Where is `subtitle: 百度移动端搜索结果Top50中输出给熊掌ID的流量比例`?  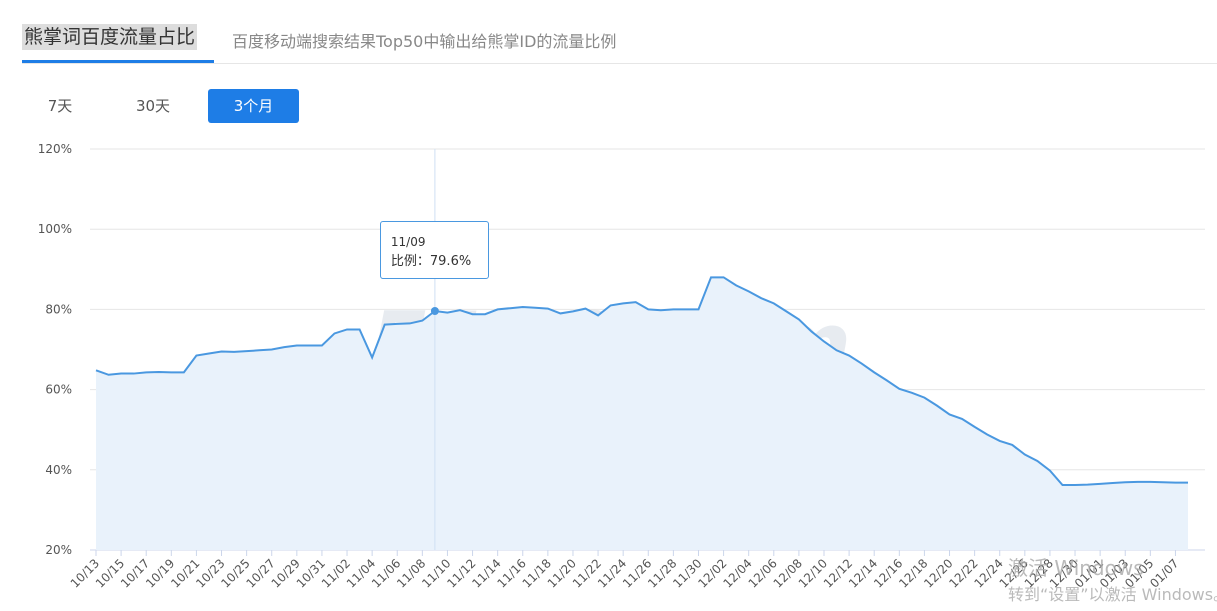
subtitle: 百度移动端搜索结果Top50中输出给熊掌ID的流量比例 is located at coordinates (424, 41).